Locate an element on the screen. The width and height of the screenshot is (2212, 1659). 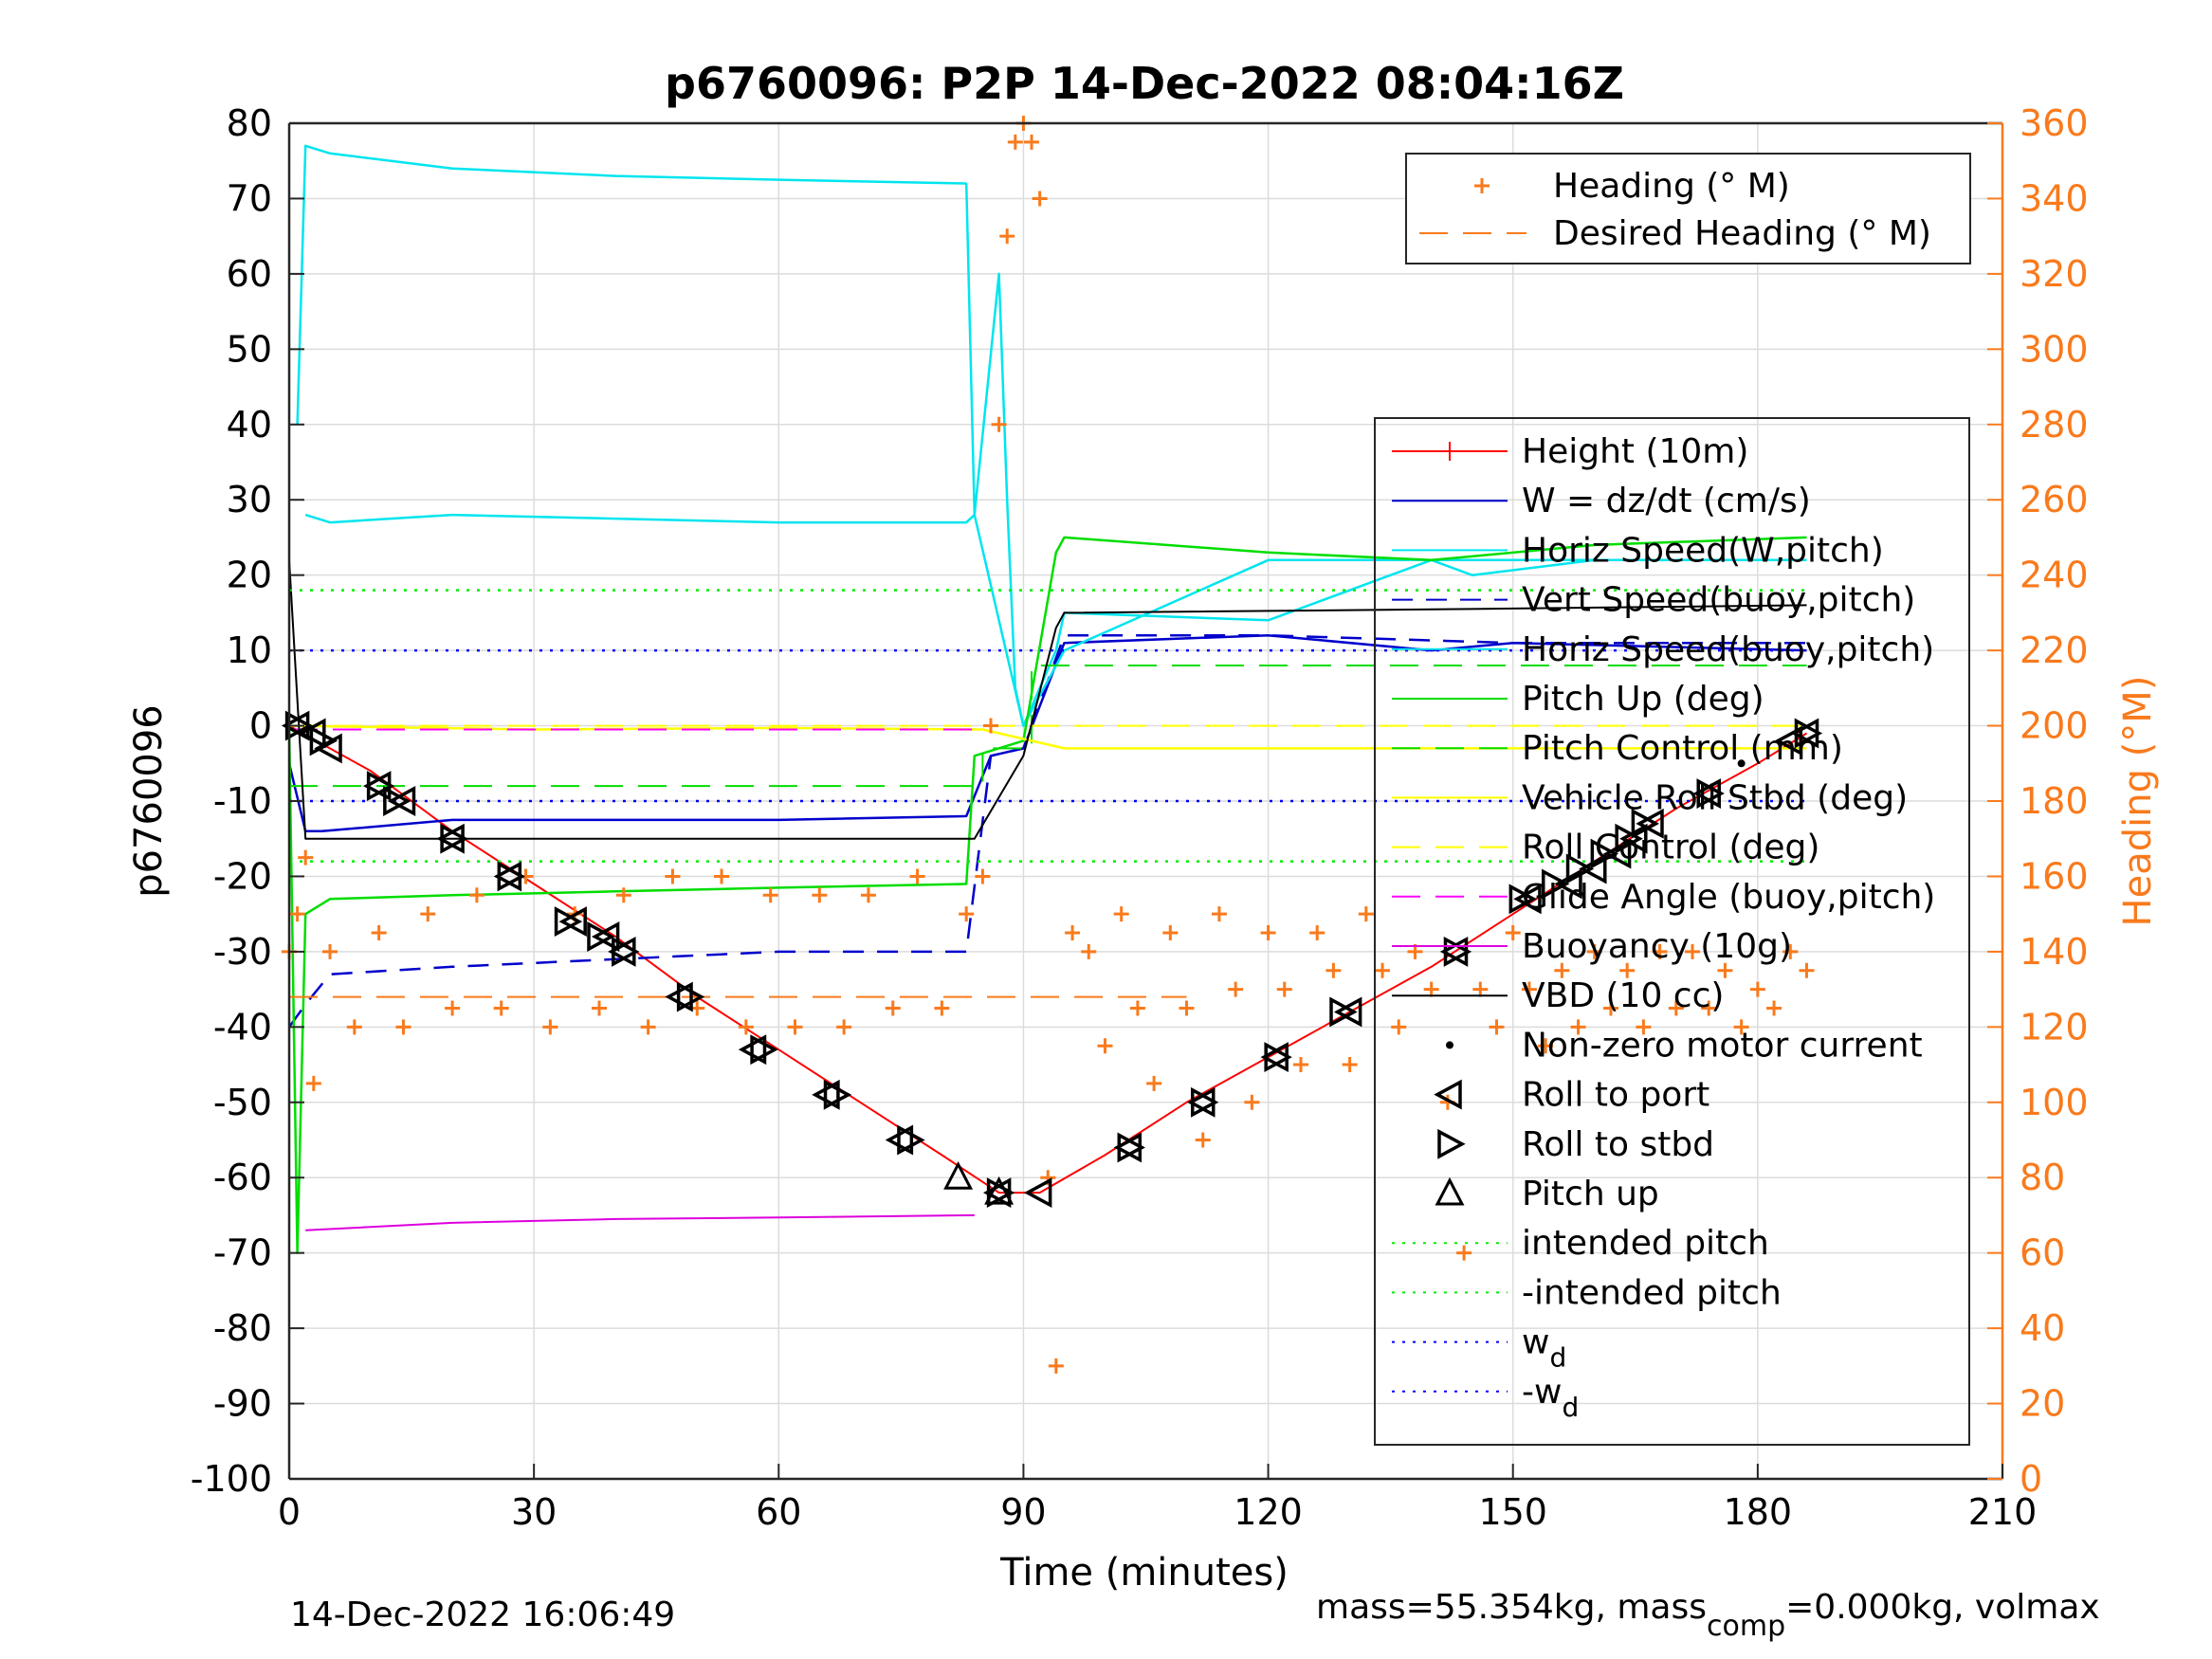
x-tick-label: 150 is located at coordinates (1512, 1512).